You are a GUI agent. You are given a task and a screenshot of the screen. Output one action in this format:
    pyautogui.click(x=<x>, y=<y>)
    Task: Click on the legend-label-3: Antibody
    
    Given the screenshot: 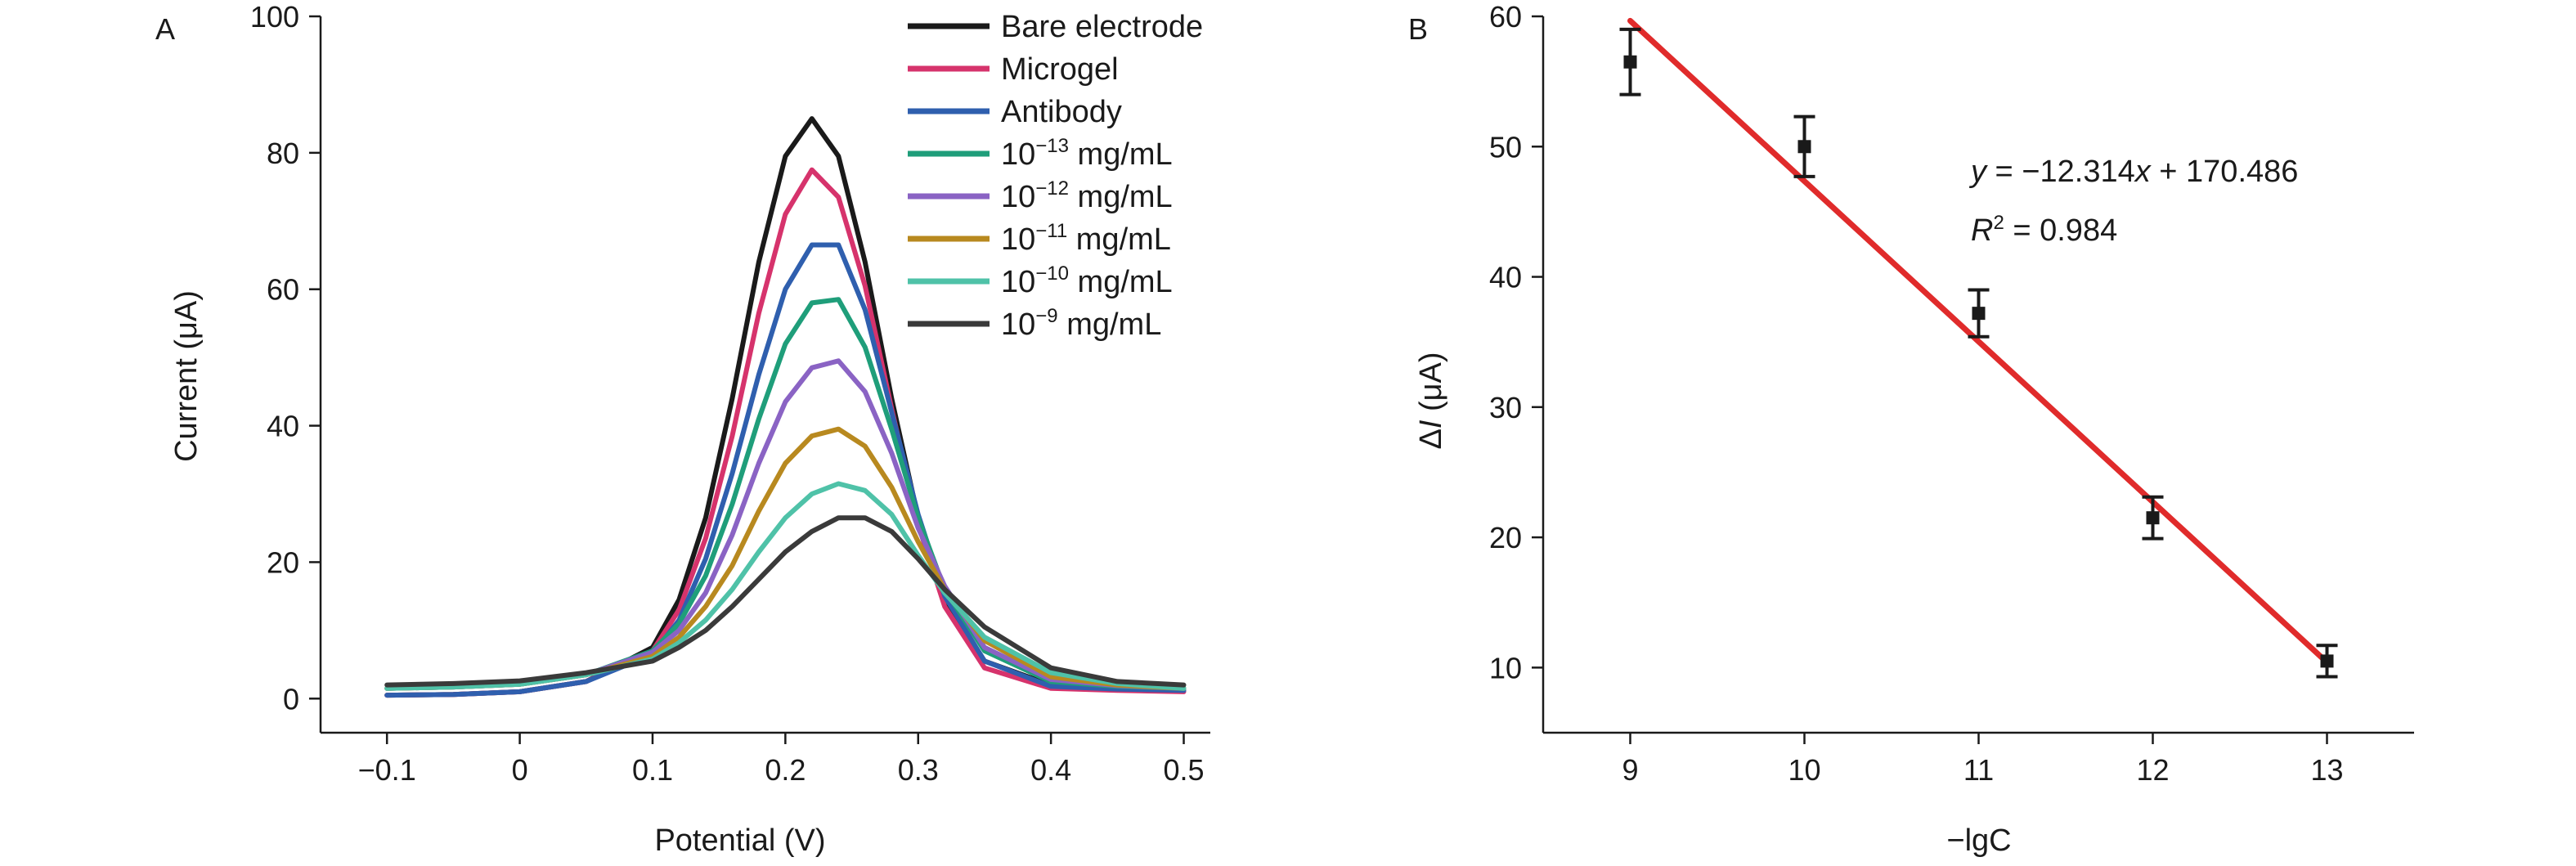 What is the action you would take?
    pyautogui.click(x=1061, y=112)
    